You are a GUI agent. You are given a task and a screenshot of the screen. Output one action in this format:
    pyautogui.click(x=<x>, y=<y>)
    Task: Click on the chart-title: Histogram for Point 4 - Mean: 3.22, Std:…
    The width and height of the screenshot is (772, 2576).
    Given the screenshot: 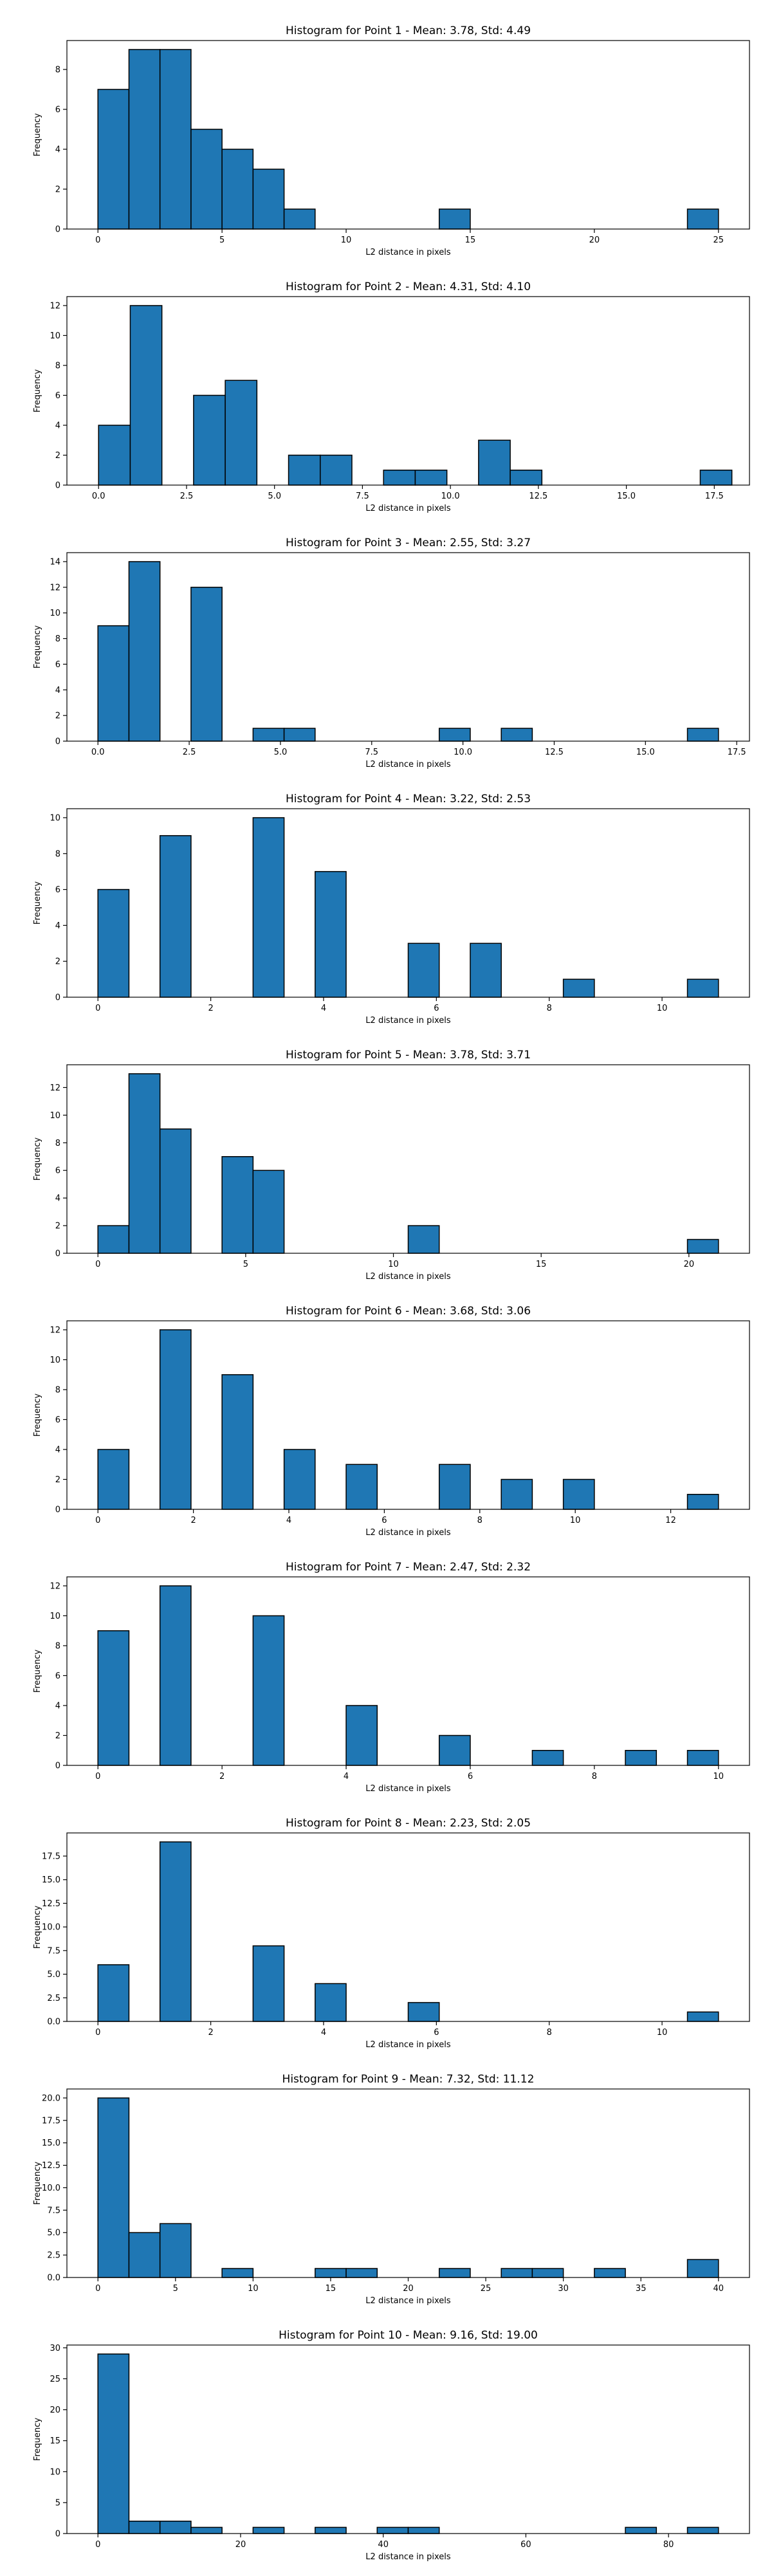 What is the action you would take?
    pyautogui.click(x=408, y=799)
    